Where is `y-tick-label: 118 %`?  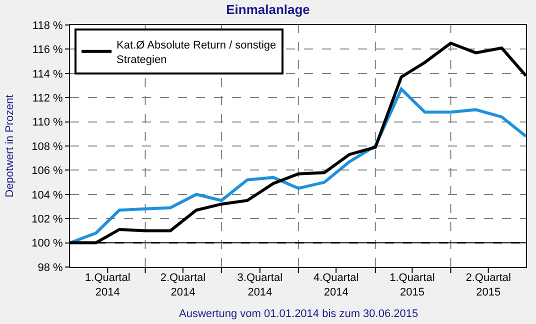 y-tick-label: 118 % is located at coordinates (48, 26).